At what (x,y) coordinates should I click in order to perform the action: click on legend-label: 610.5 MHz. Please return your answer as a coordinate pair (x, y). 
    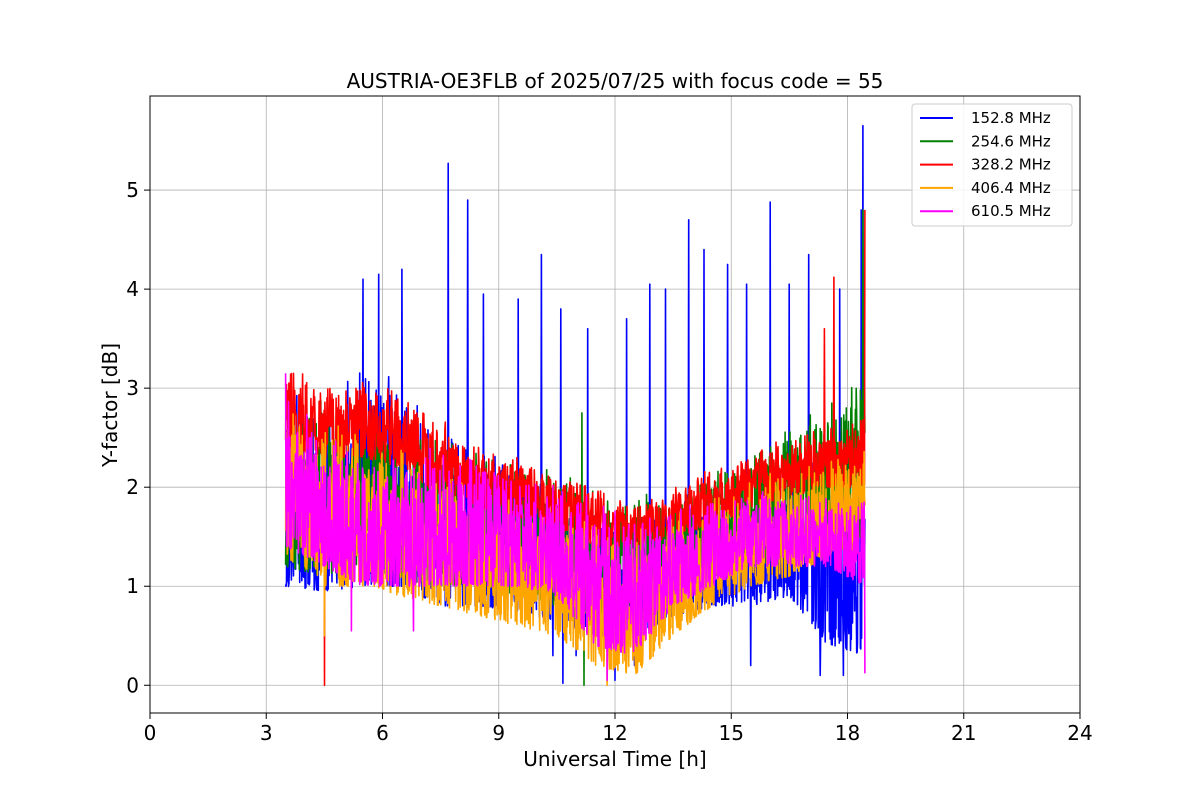
    Looking at the image, I should click on (1011, 211).